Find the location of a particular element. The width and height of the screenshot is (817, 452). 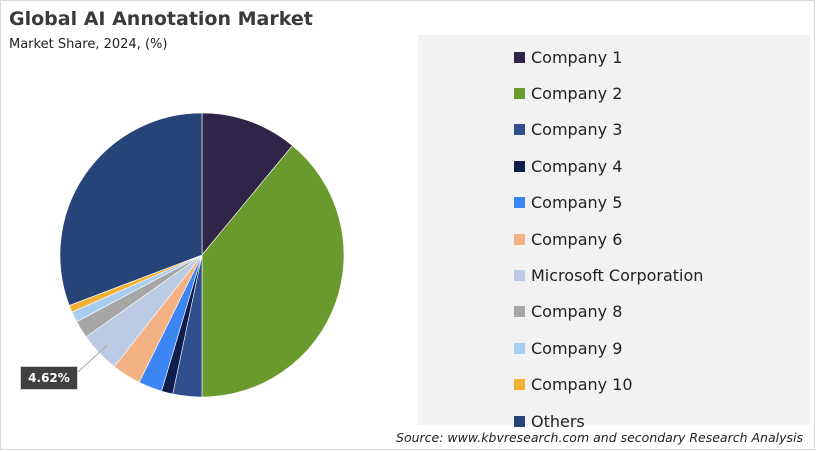

chart-title: Global AI Annotation Market is located at coordinates (161, 19).